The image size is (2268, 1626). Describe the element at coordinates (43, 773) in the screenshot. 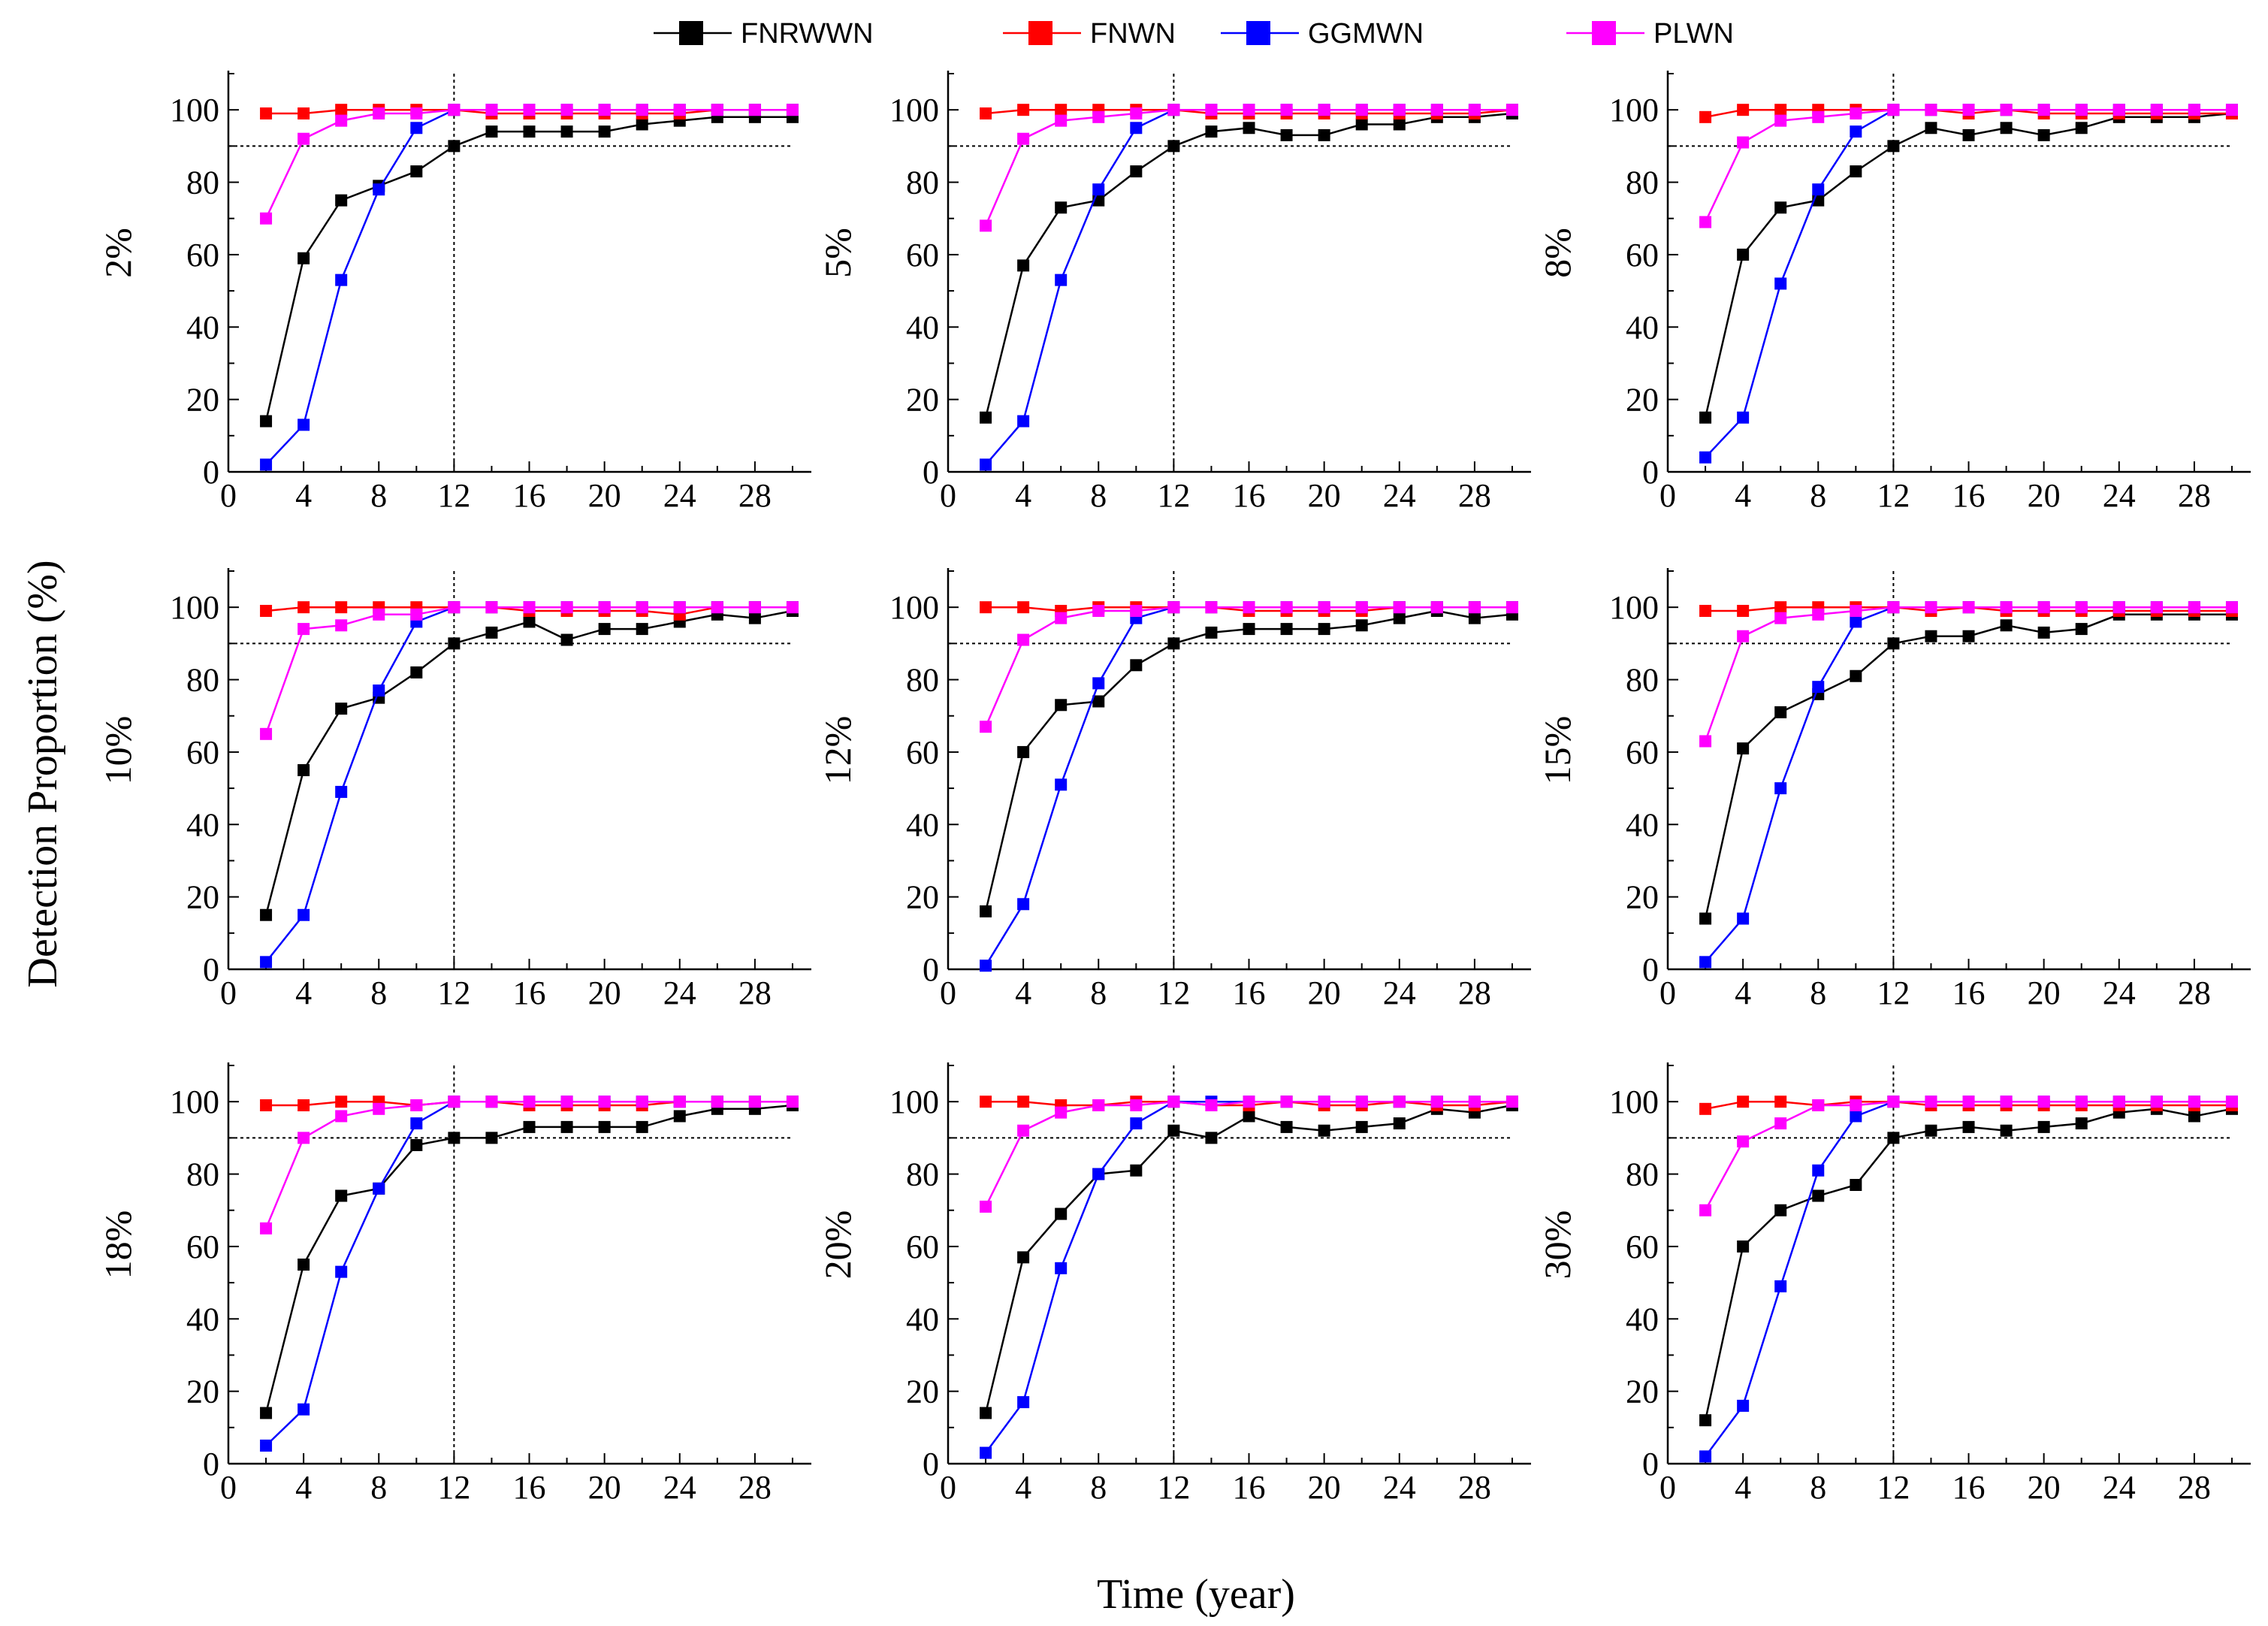

I see `y-axis-label: Detection Proportion (%)` at that location.